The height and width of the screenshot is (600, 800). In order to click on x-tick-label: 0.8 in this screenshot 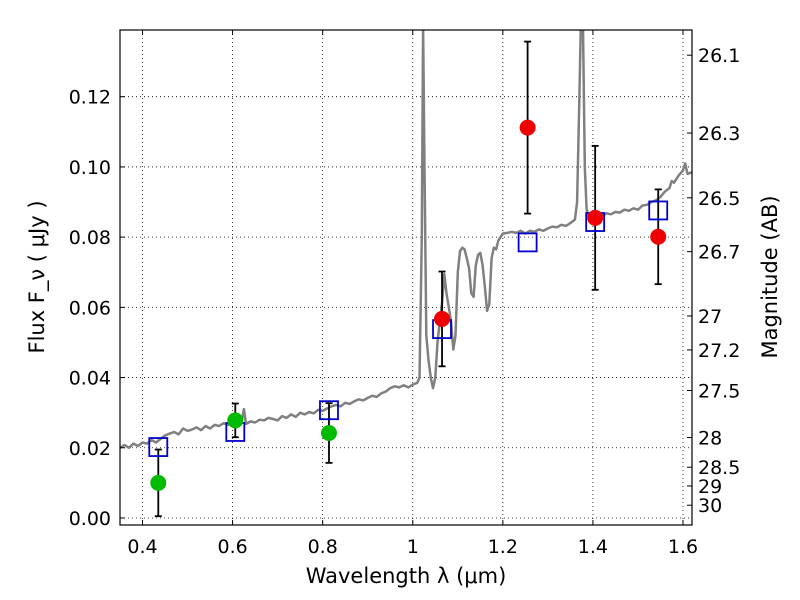, I will do `click(323, 547)`.